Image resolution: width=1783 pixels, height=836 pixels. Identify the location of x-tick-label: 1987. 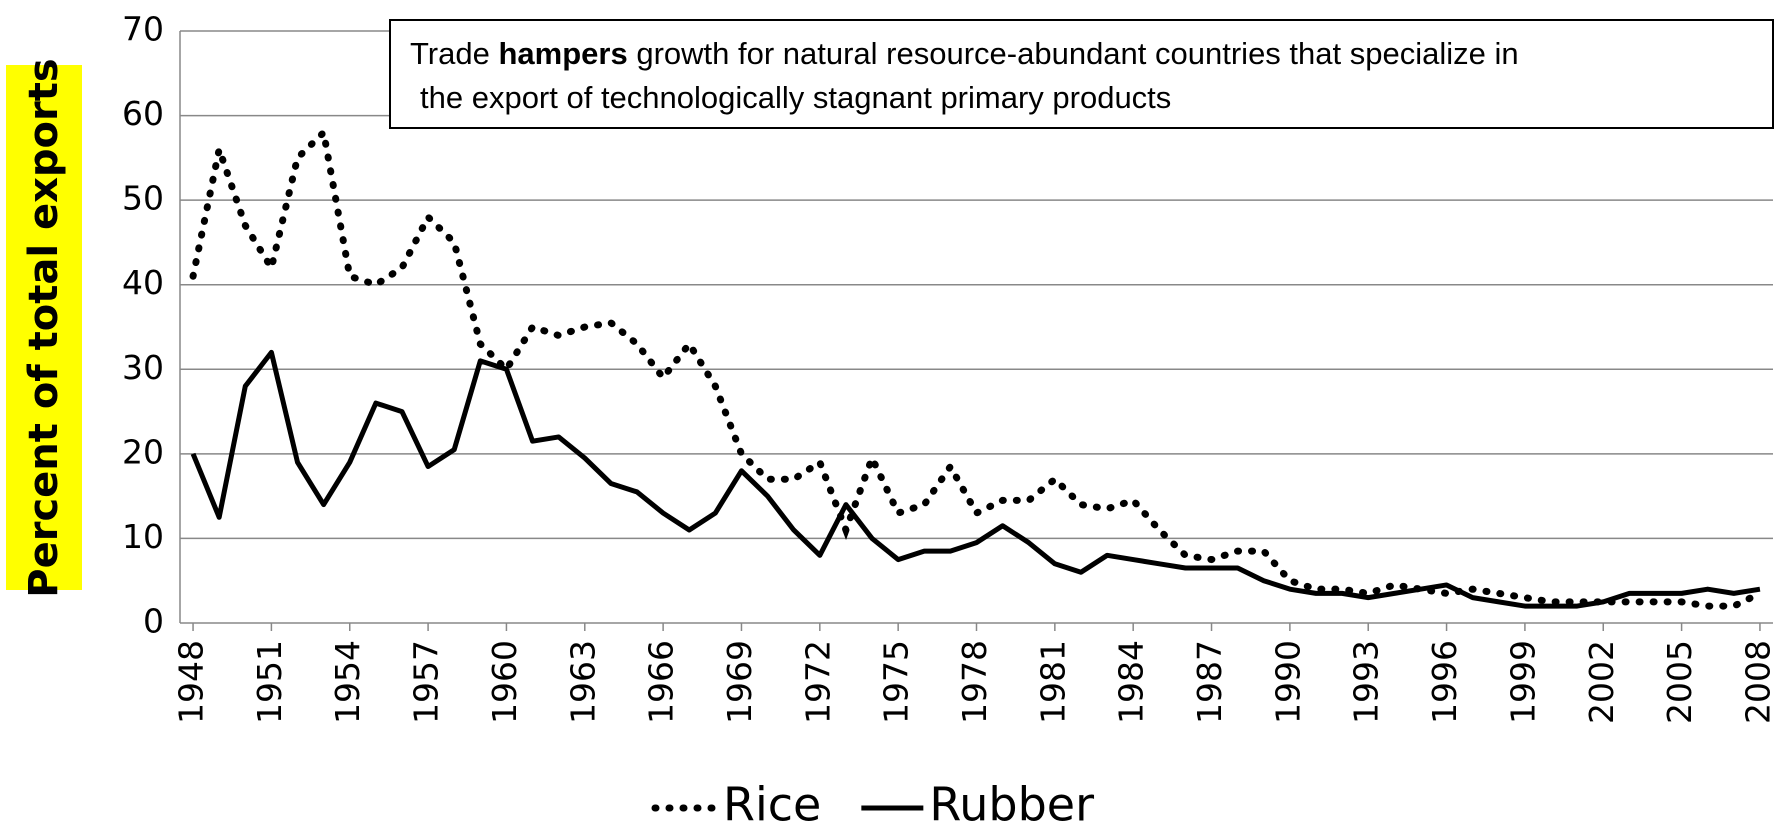
(1209, 682).